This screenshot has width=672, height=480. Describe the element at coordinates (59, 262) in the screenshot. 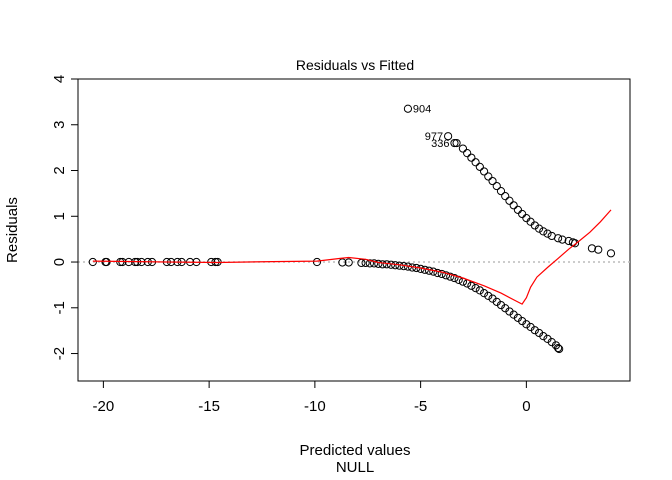

I see `y-tick-label: 0` at that location.